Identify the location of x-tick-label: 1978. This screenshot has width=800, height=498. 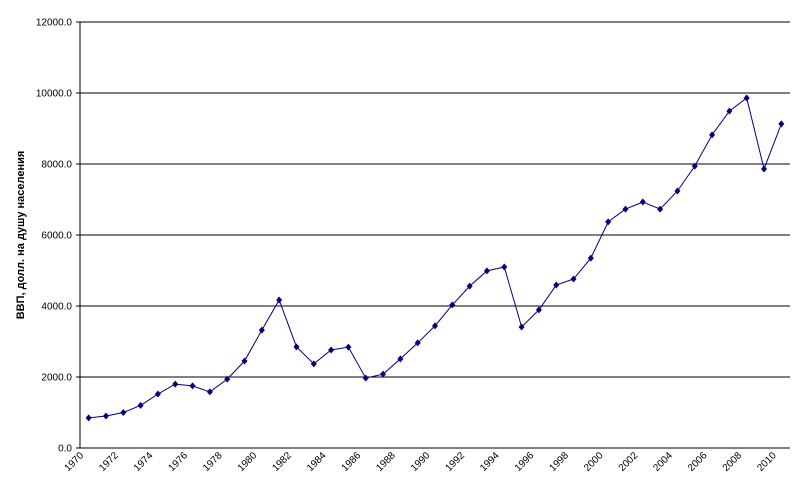
(213, 462).